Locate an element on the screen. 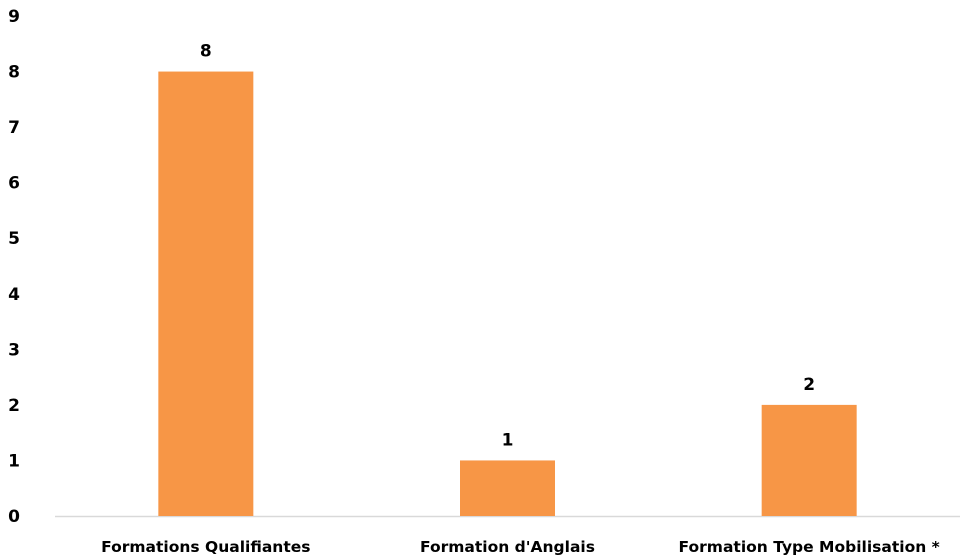 This screenshot has width=977, height=559. y-tick-label: 9 is located at coordinates (14, 17).